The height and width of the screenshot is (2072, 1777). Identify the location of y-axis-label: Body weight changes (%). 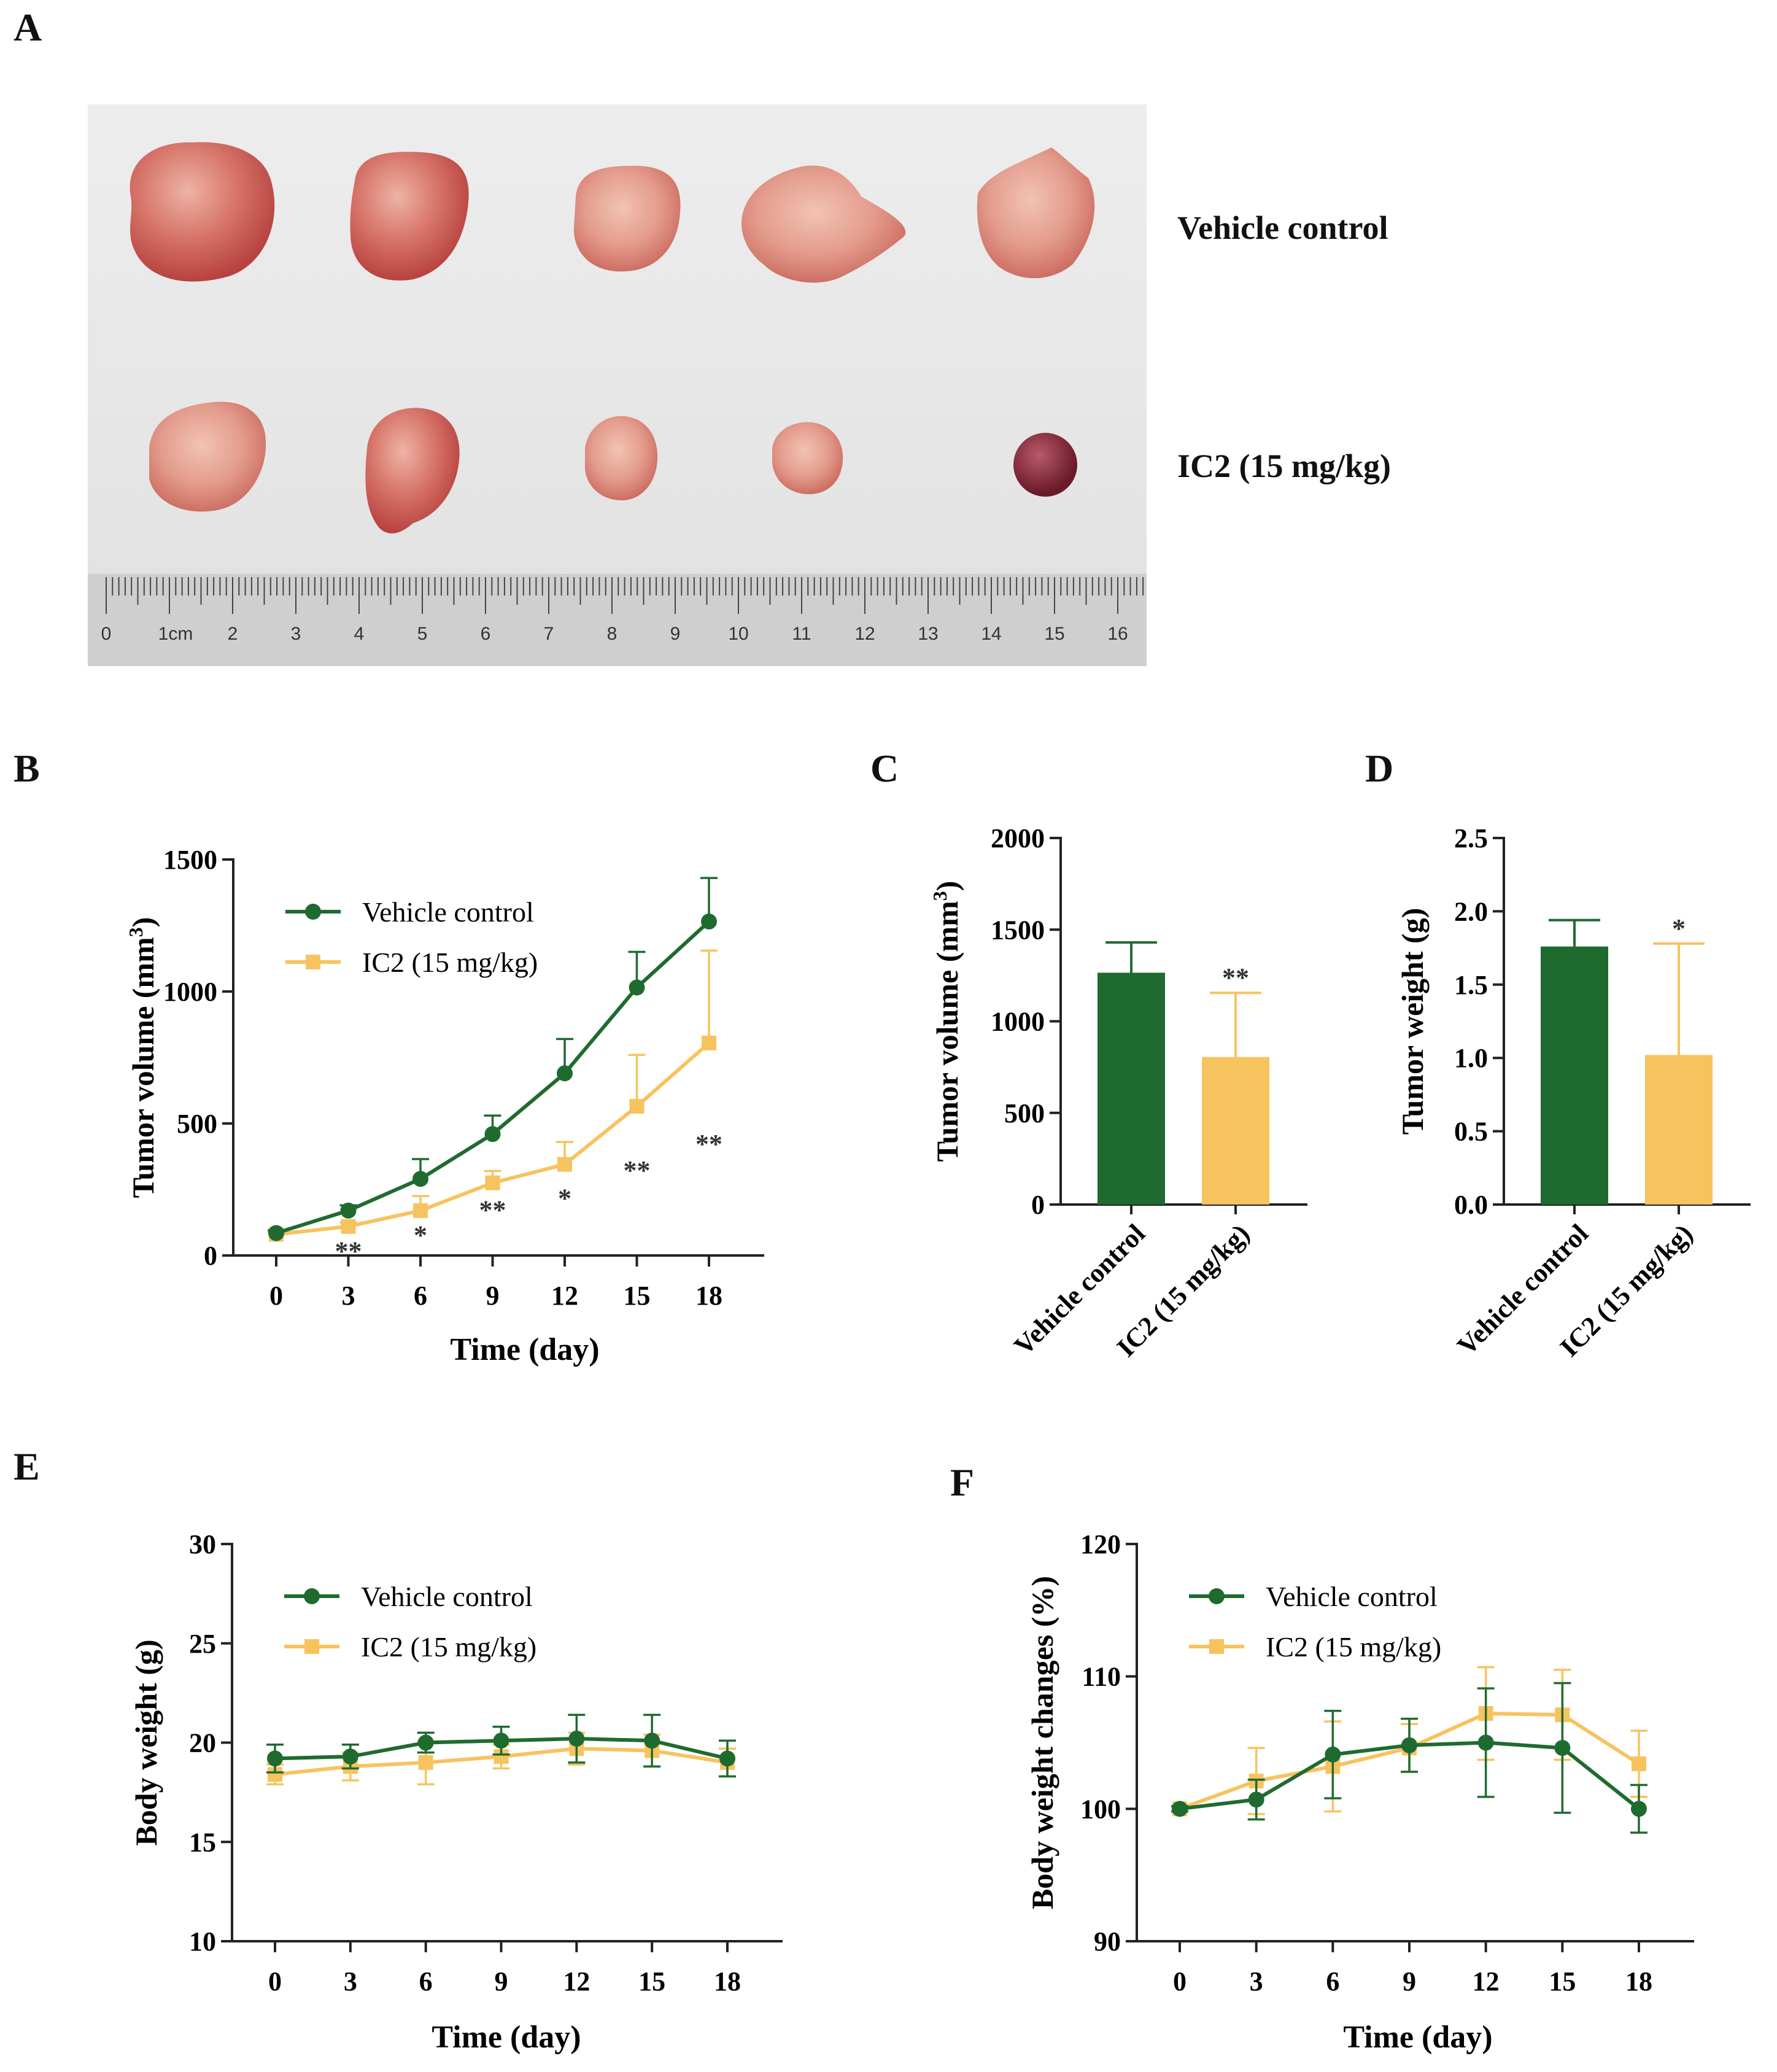
(1042, 1742).